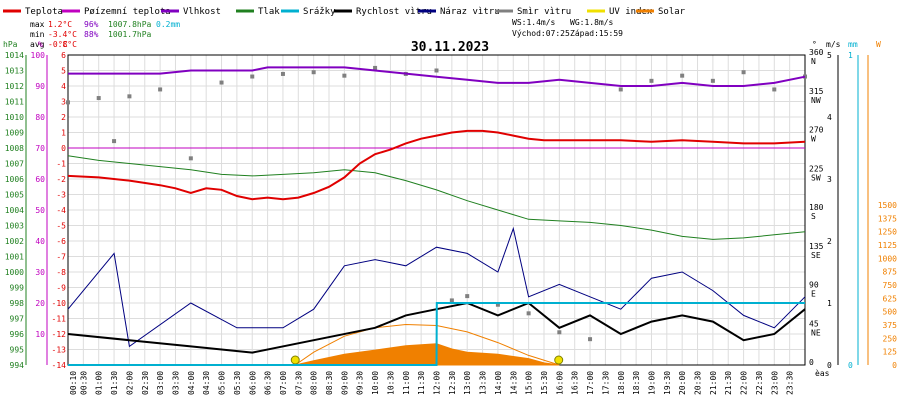 The image size is (900, 400). Describe the element at coordinates (269, 12) in the screenshot. I see `legend-label: Tlak` at that location.